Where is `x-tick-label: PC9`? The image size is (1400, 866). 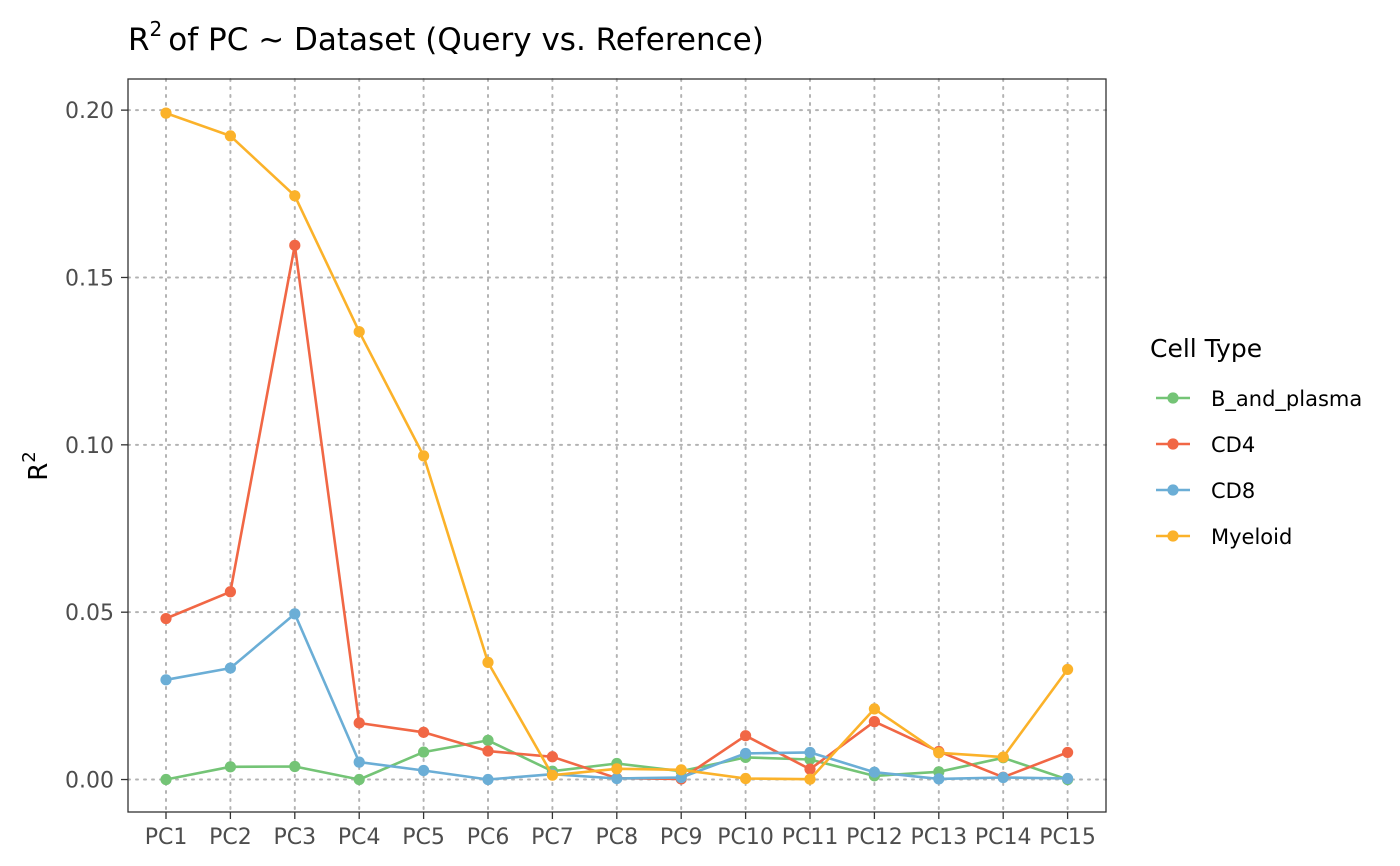
x-tick-label: PC9 is located at coordinates (681, 837).